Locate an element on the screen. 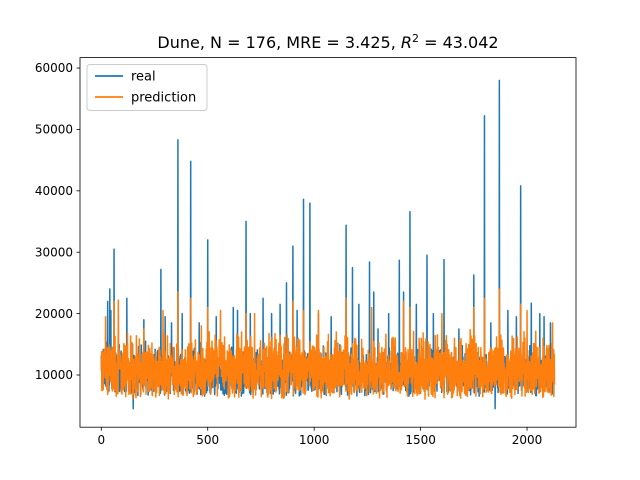  chart-title: Dune, N = 176, MRE = 3.425, R2 = 43.042 is located at coordinates (327, 42).